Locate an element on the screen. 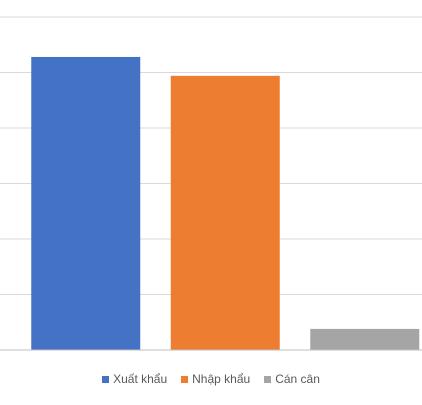 Image resolution: width=422 pixels, height=405 pixels. bar is located at coordinates (365, 339).